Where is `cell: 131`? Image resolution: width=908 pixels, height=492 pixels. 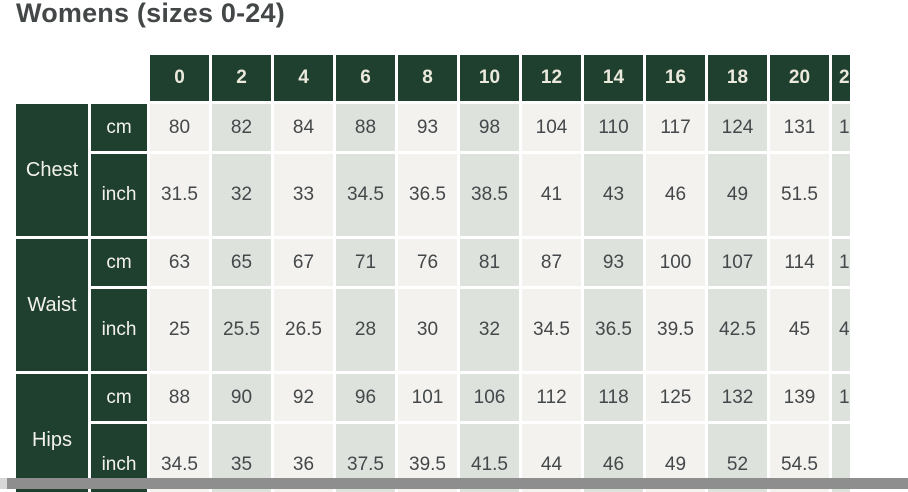
cell: 131 is located at coordinates (799, 127).